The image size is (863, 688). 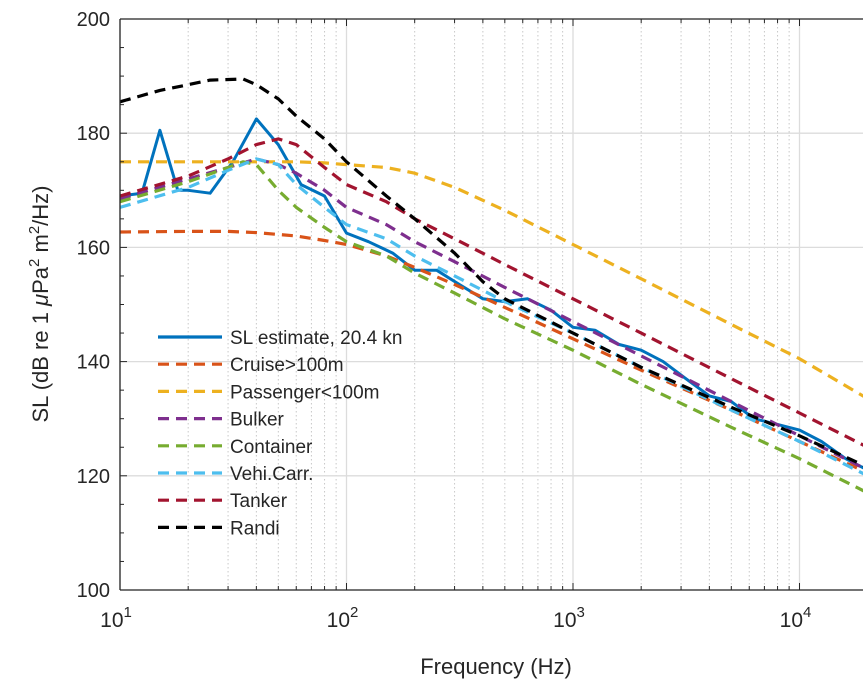 I want to click on y-tick-label: 200, so click(x=93, y=20).